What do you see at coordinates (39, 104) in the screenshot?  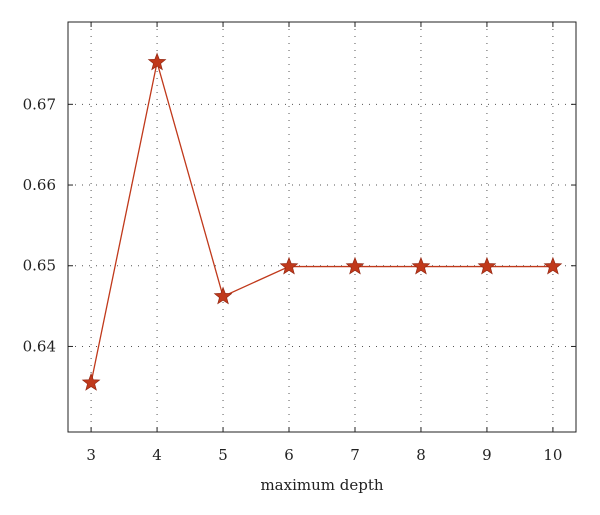 I see `y-tick-label: 0.67` at bounding box center [39, 104].